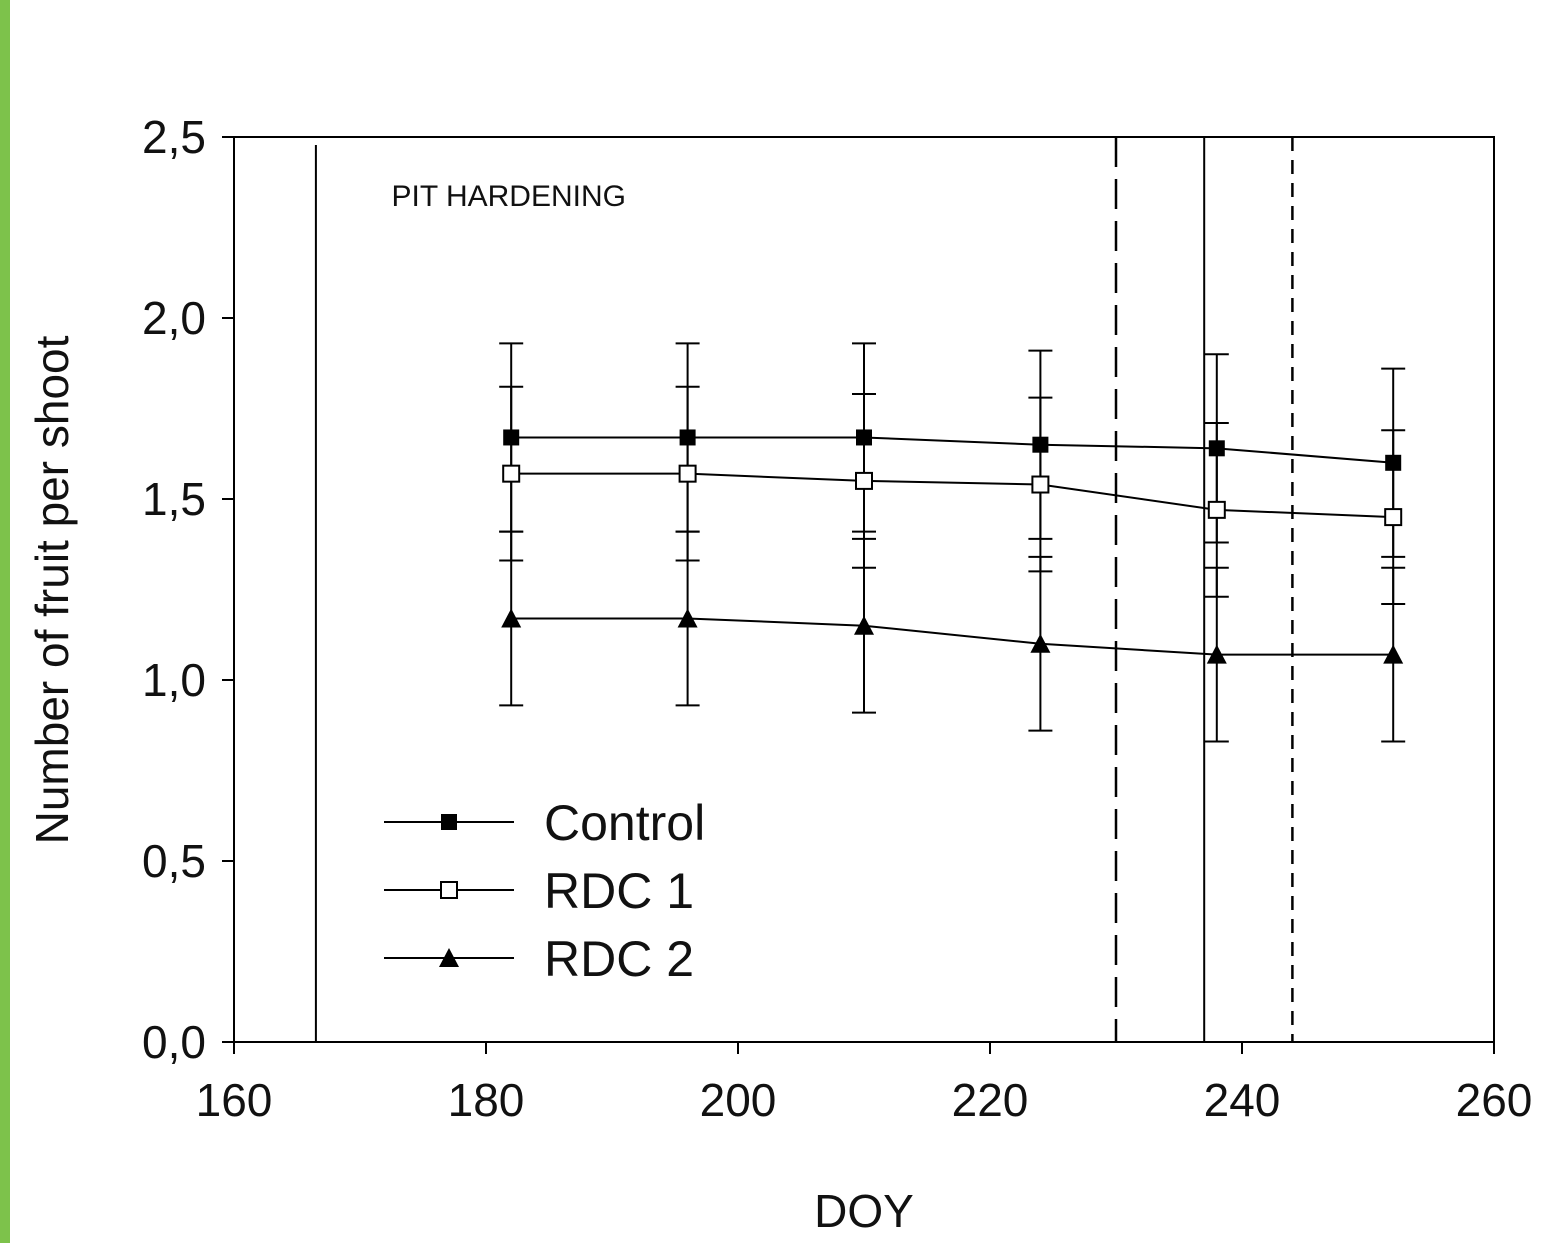 Image resolution: width=1549 pixels, height=1243 pixels. I want to click on legend-label: RDC 2, so click(619, 959).